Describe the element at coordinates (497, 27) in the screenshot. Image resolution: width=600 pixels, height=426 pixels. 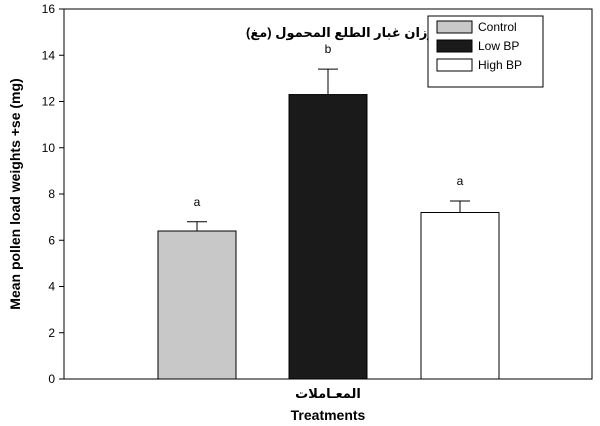
I see `legend-label: Control` at that location.